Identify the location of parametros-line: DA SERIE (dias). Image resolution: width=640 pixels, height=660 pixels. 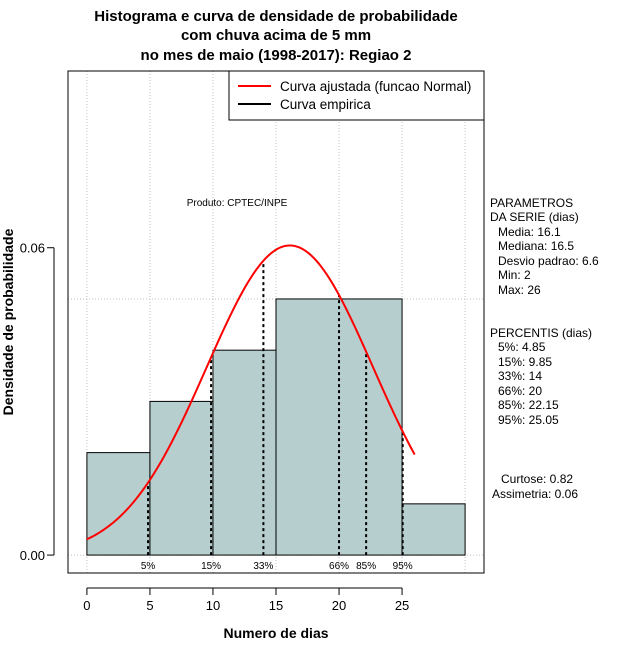
(534, 217).